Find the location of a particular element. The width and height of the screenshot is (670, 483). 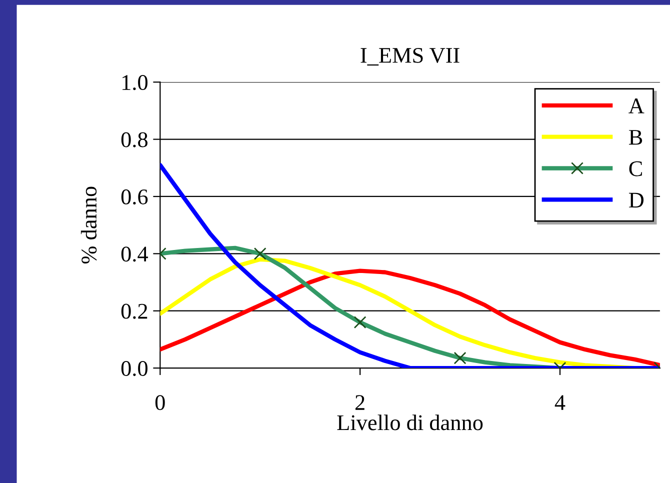

legend-label: B is located at coordinates (635, 137).